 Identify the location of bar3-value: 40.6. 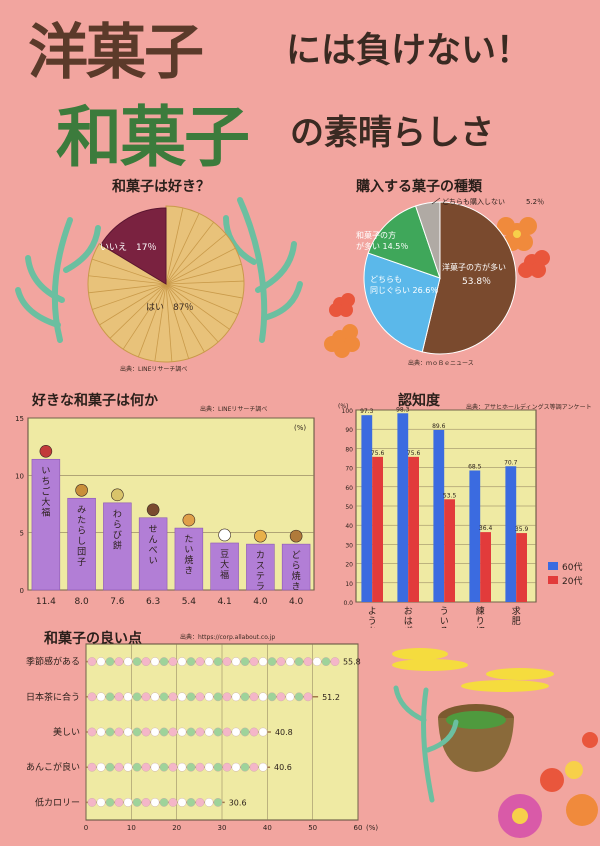
(283, 767).